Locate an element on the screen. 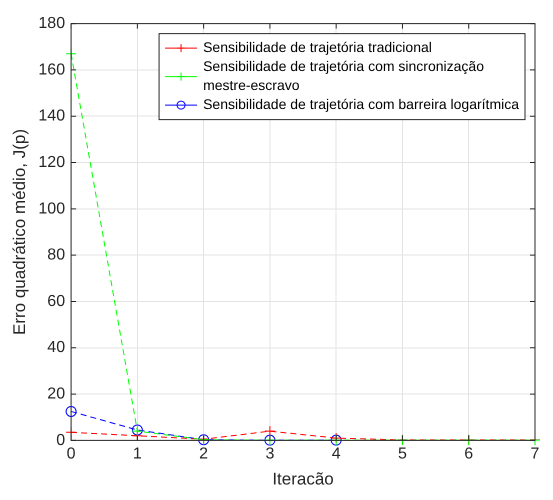 The width and height of the screenshot is (553, 500). y-tick-label: 140 is located at coordinates (52, 116).